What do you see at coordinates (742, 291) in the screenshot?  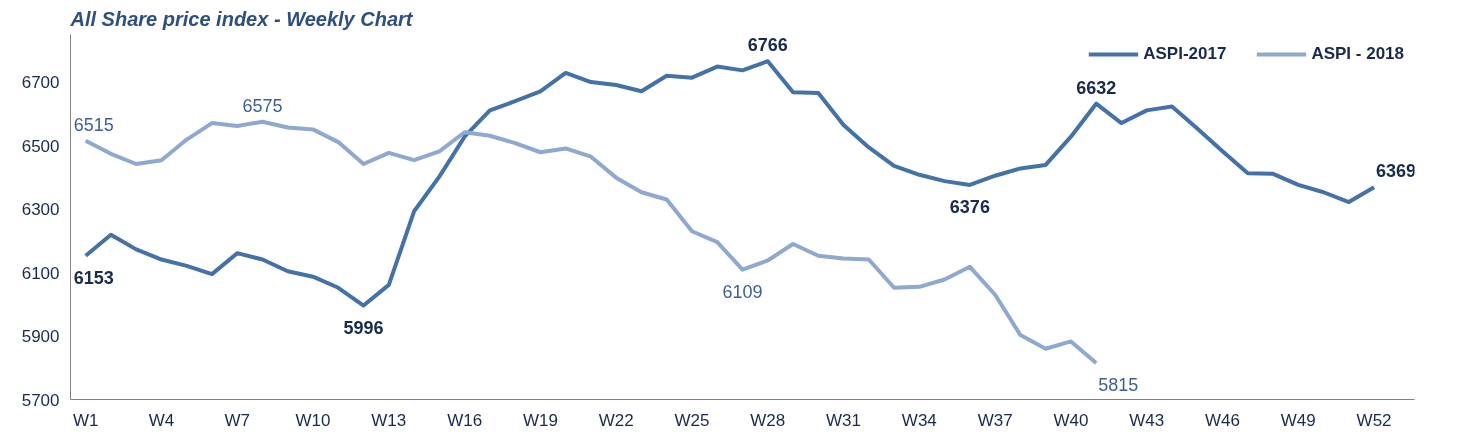 I see `data-label: 6109` at bounding box center [742, 291].